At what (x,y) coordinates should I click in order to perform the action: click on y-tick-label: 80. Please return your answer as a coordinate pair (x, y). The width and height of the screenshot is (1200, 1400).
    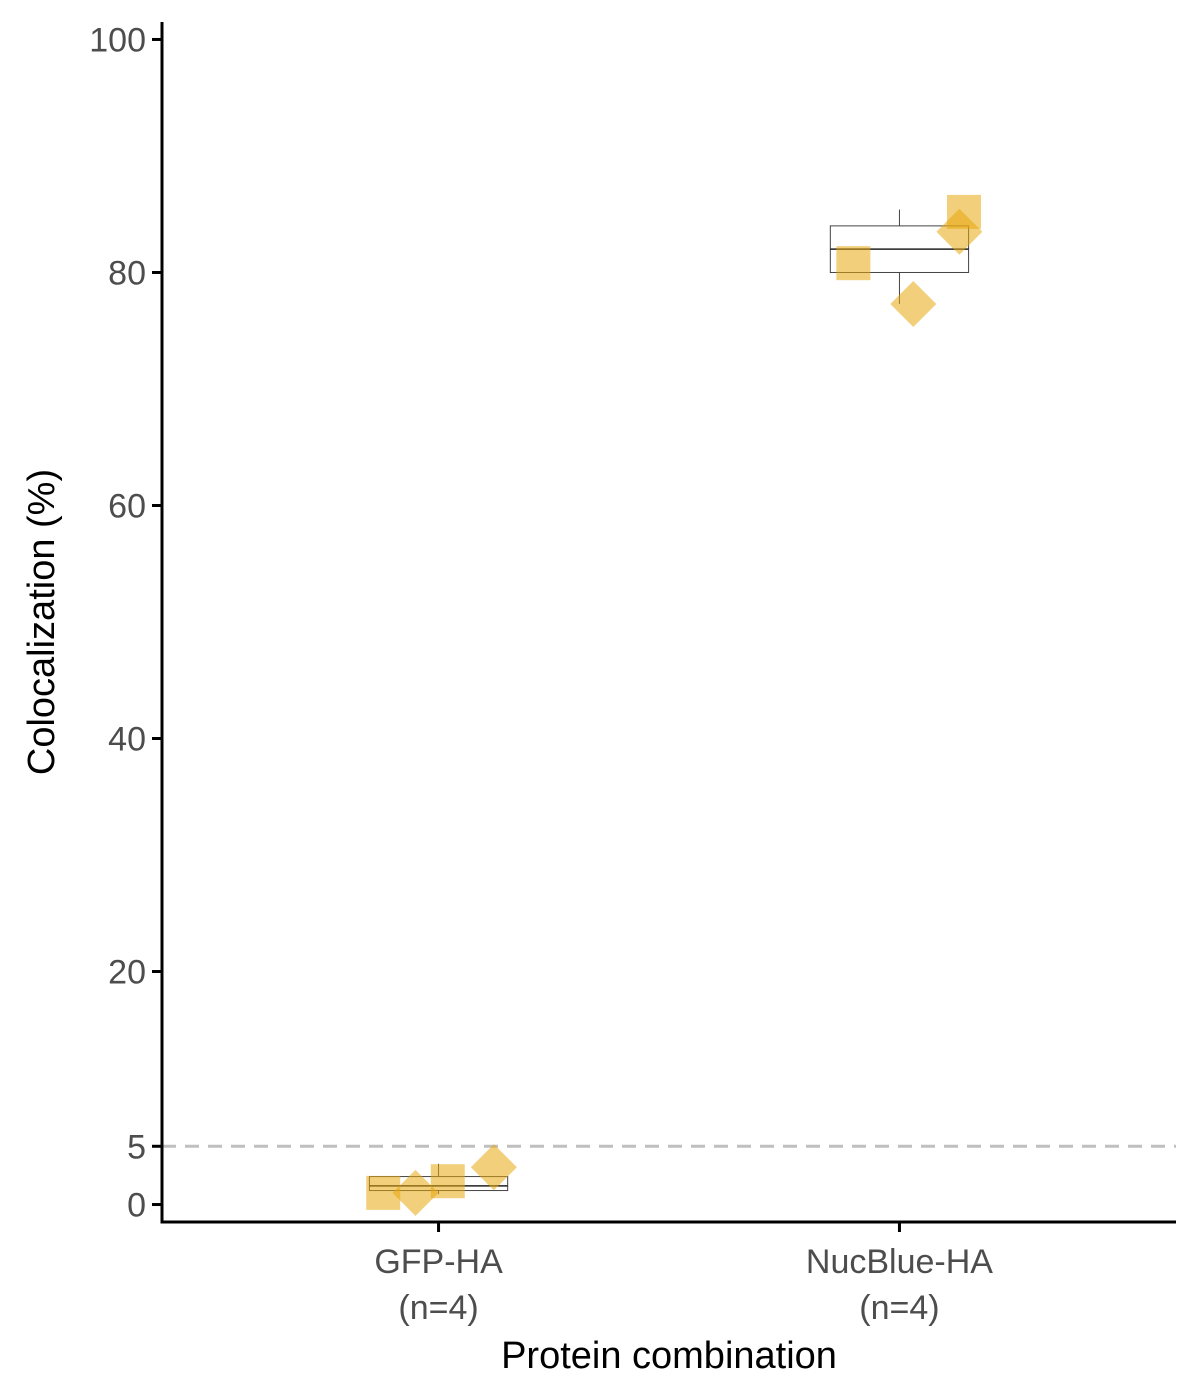
    Looking at the image, I should click on (127, 273).